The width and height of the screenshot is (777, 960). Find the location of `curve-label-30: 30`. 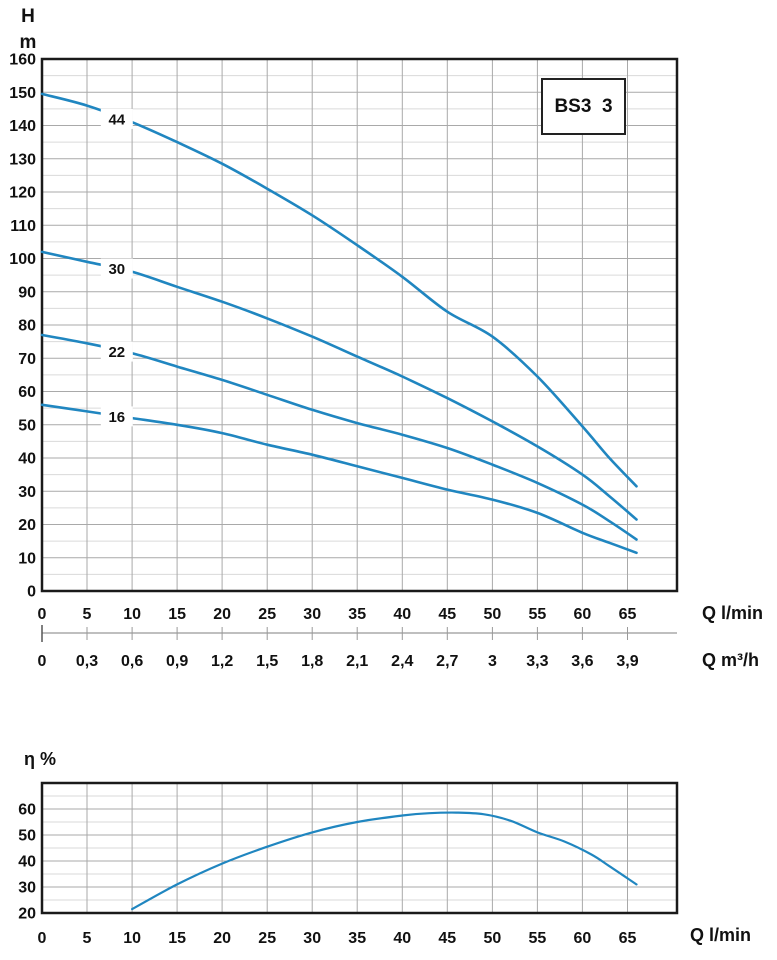

curve-label-30: 30 is located at coordinates (116, 269).